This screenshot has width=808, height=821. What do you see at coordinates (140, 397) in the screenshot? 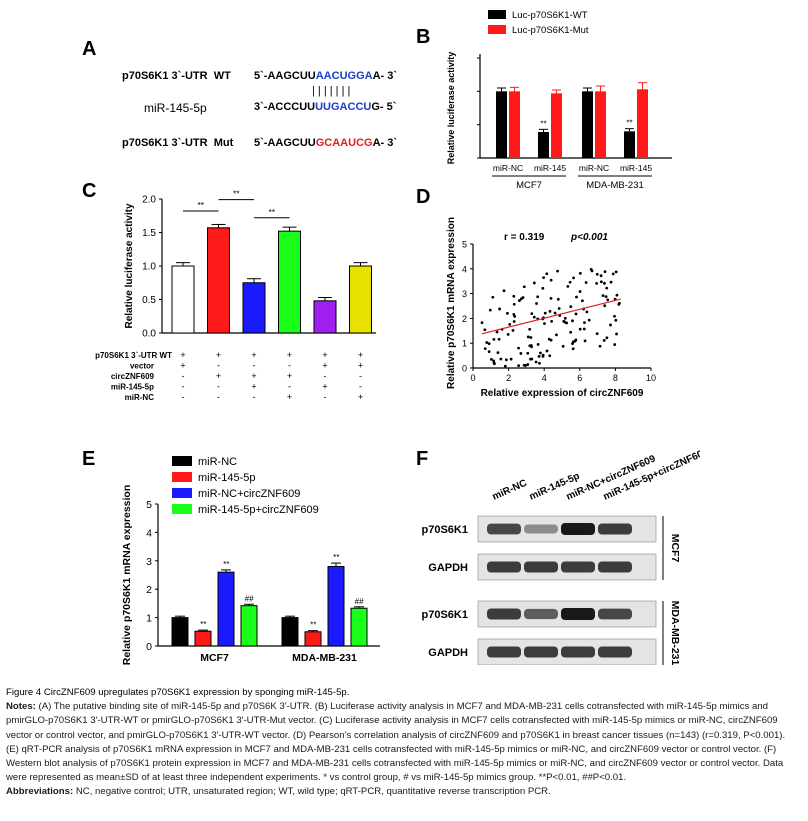
I see `design-row-label: miR-NC` at bounding box center [140, 397].